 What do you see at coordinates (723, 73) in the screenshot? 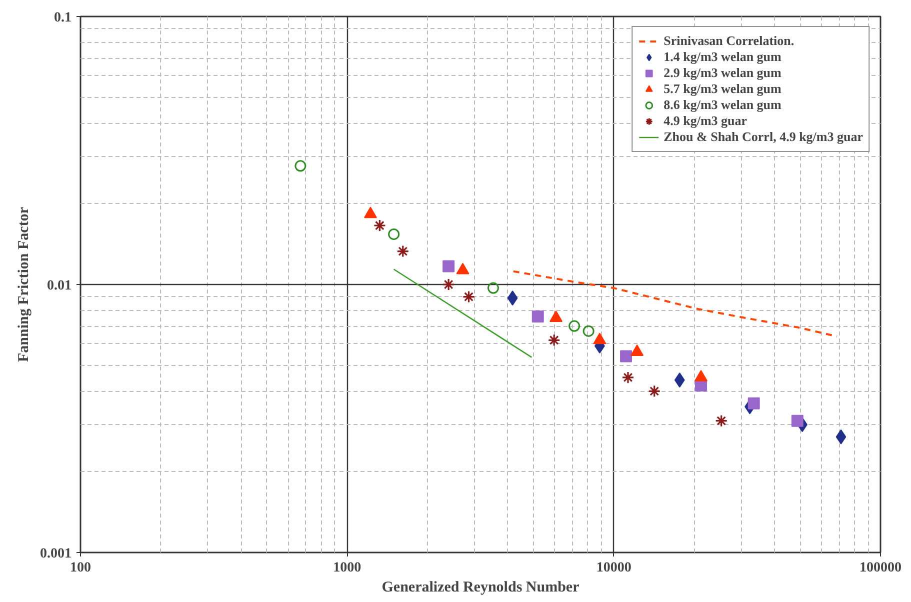
I see `legend-label: 2.9 kg/m3 welan gum` at bounding box center [723, 73].